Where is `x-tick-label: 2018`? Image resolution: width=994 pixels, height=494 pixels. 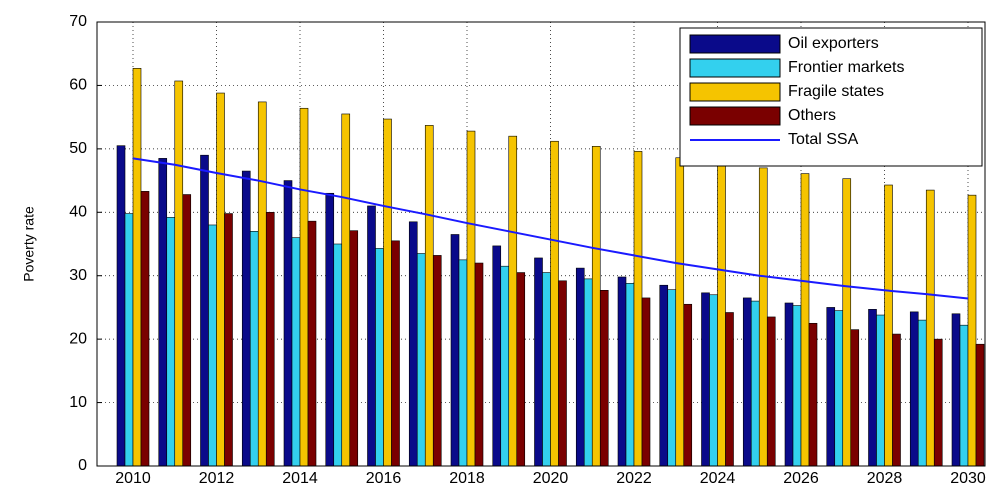
x-tick-label: 2018 is located at coordinates (467, 478).